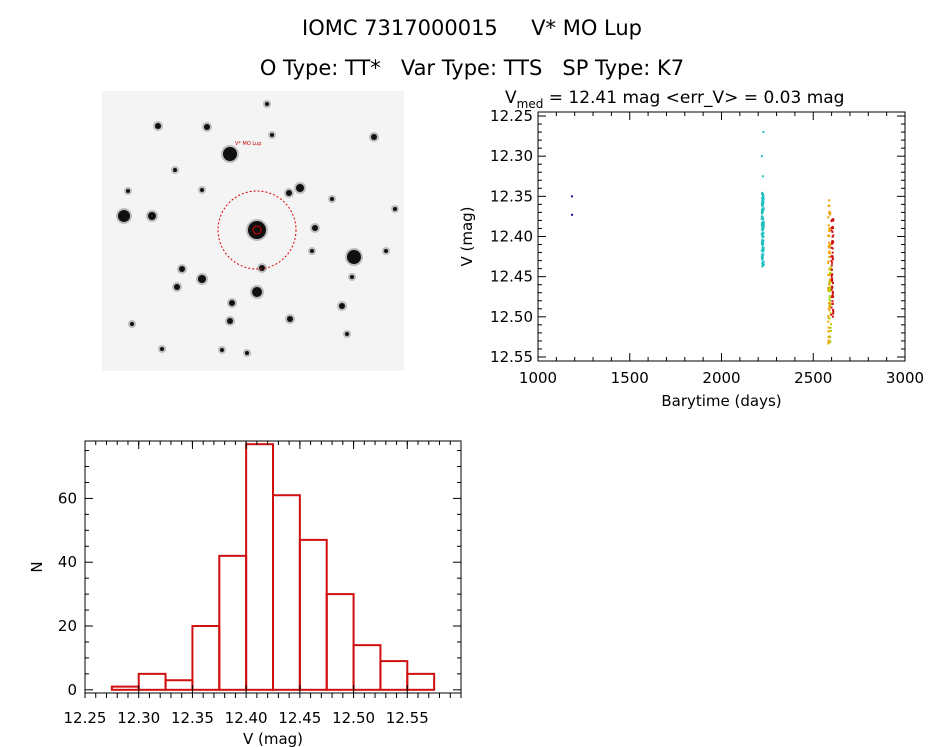  Describe the element at coordinates (257, 230) in the screenshot. I see `target-marker` at that location.